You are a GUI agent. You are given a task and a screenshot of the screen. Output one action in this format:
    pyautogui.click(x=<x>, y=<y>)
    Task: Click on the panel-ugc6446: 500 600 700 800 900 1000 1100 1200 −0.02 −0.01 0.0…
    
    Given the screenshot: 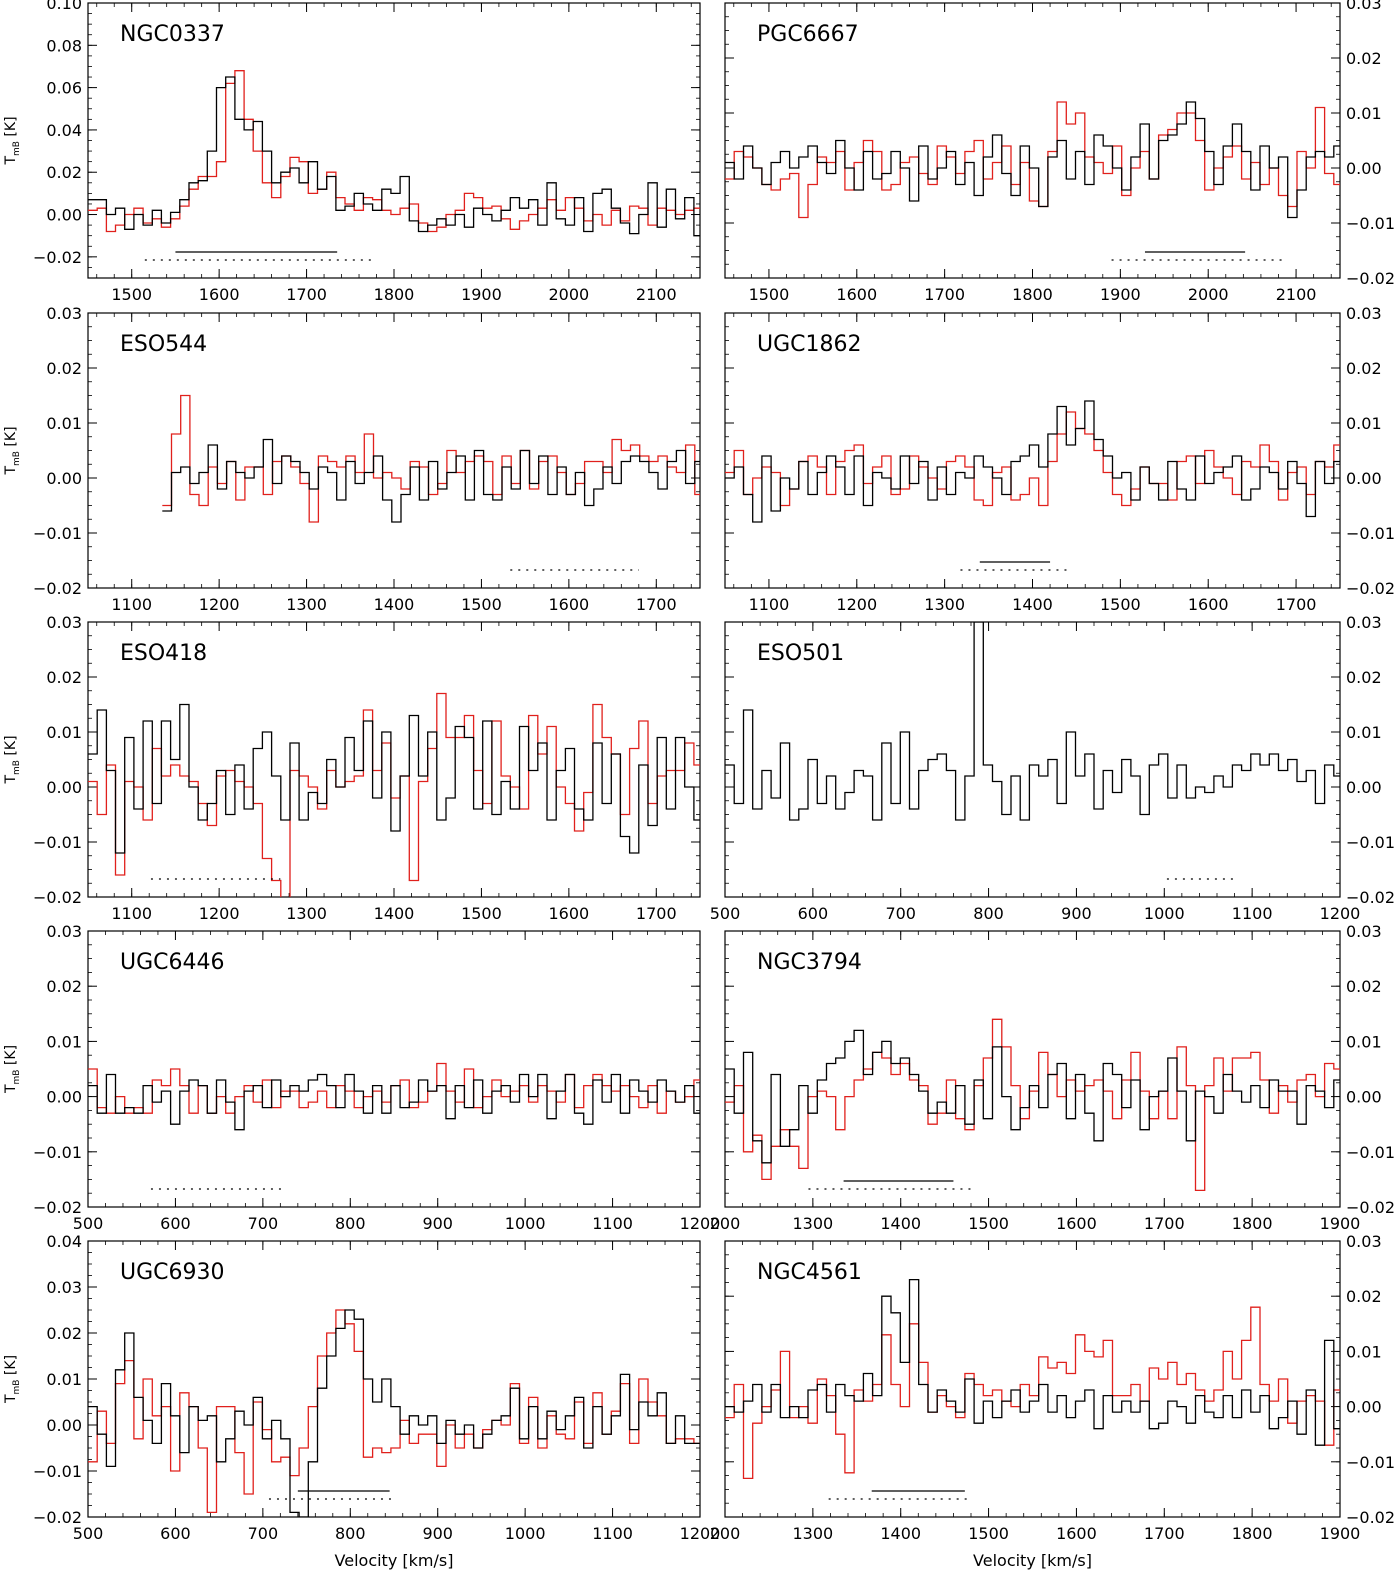 What is the action you would take?
    pyautogui.click(x=362, y=1077)
    